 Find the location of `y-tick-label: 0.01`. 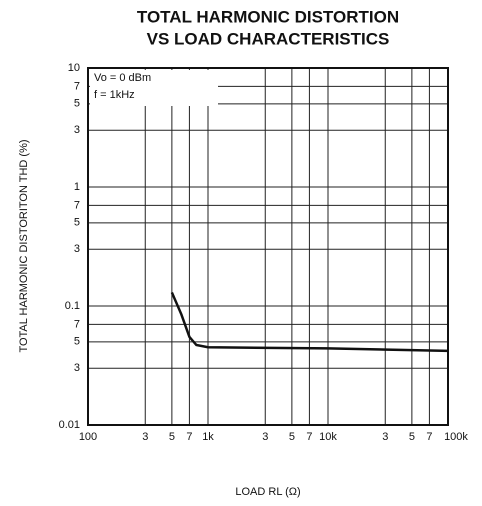

y-tick-label: 0.01 is located at coordinates (69, 425).